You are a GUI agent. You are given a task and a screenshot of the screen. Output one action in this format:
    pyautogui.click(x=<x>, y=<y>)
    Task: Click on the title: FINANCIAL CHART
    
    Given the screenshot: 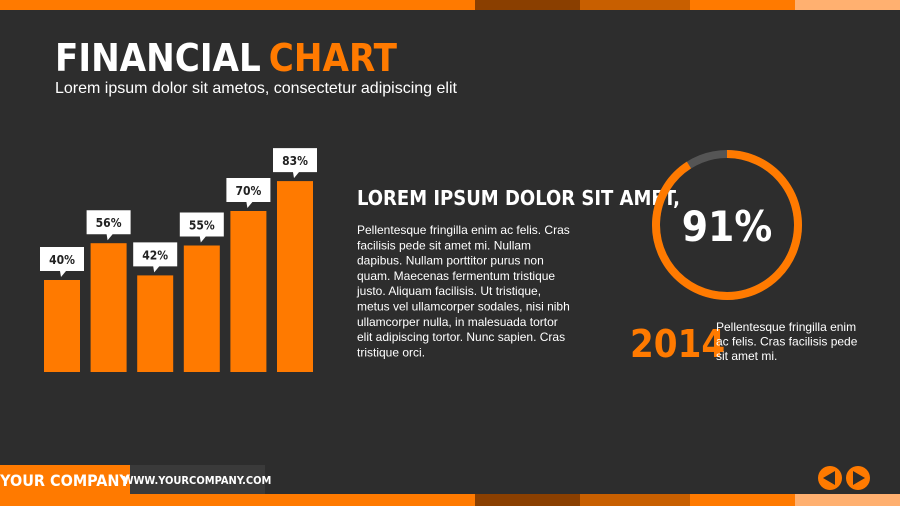 What is the action you would take?
    pyautogui.click(x=226, y=58)
    